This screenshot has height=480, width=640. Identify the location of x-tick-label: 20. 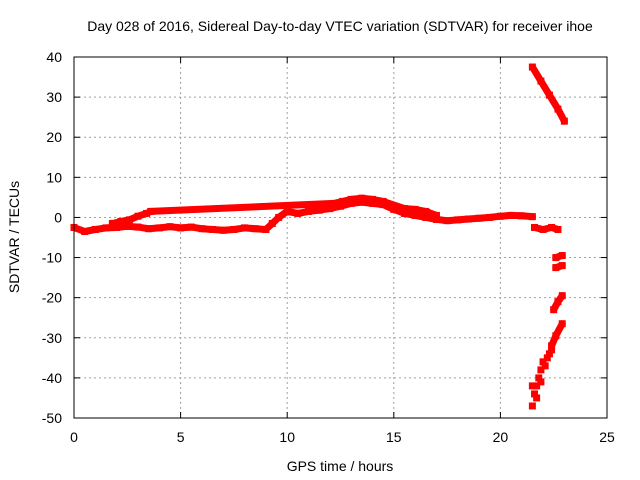
(501, 437).